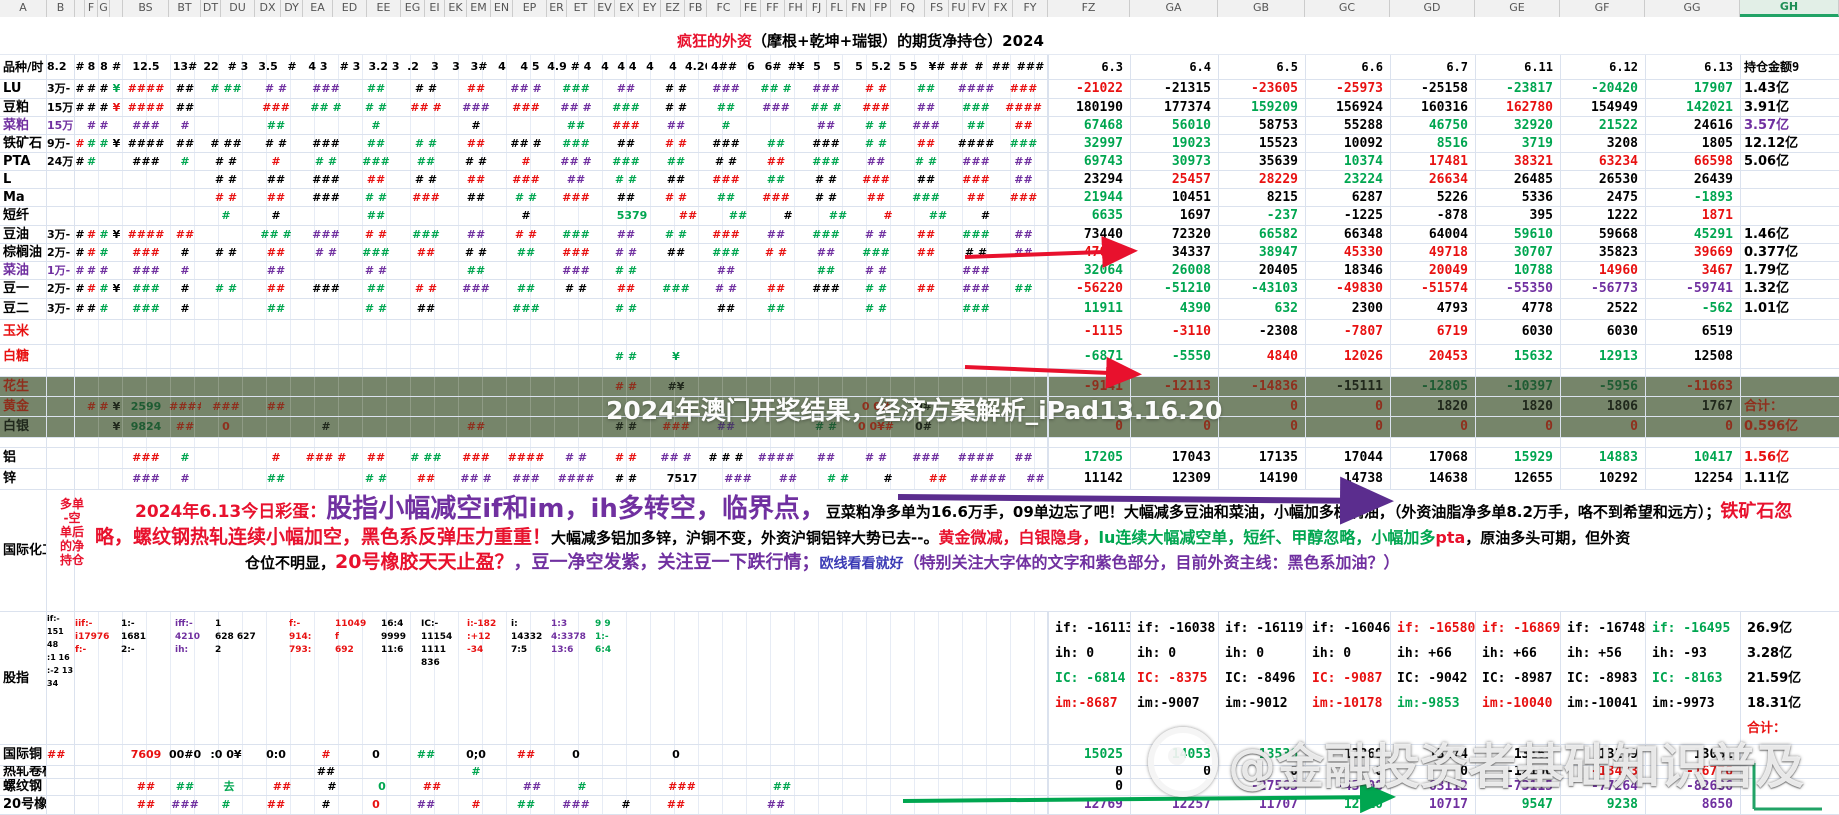  I want to click on value-cell: 30707, so click(1517, 252).